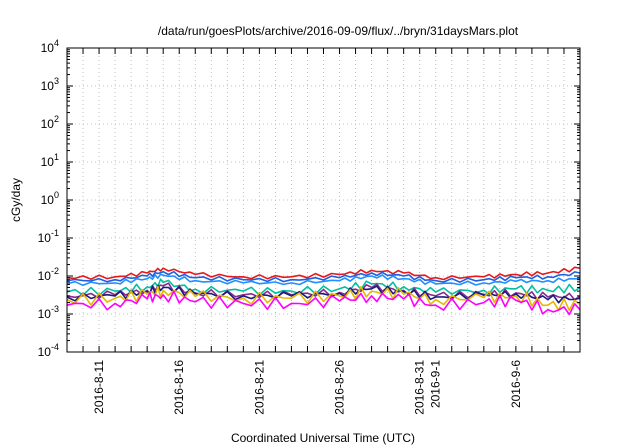  Describe the element at coordinates (50, 46) in the screenshot. I see `y-tick-label: 10⁴` at that location.